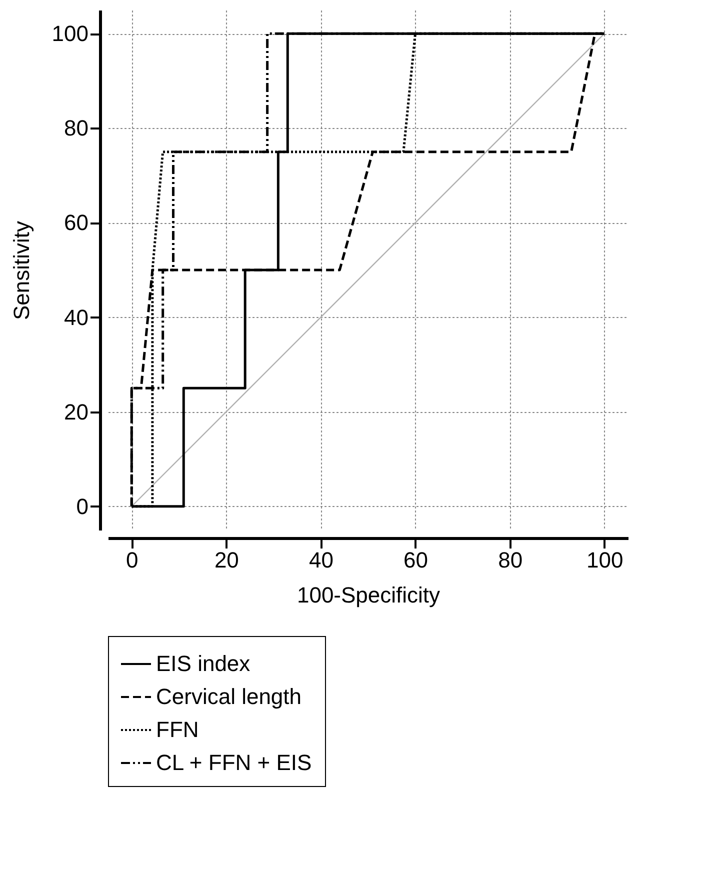  Describe the element at coordinates (368, 595) in the screenshot. I see `x-axis-title: 100-Specificity` at that location.